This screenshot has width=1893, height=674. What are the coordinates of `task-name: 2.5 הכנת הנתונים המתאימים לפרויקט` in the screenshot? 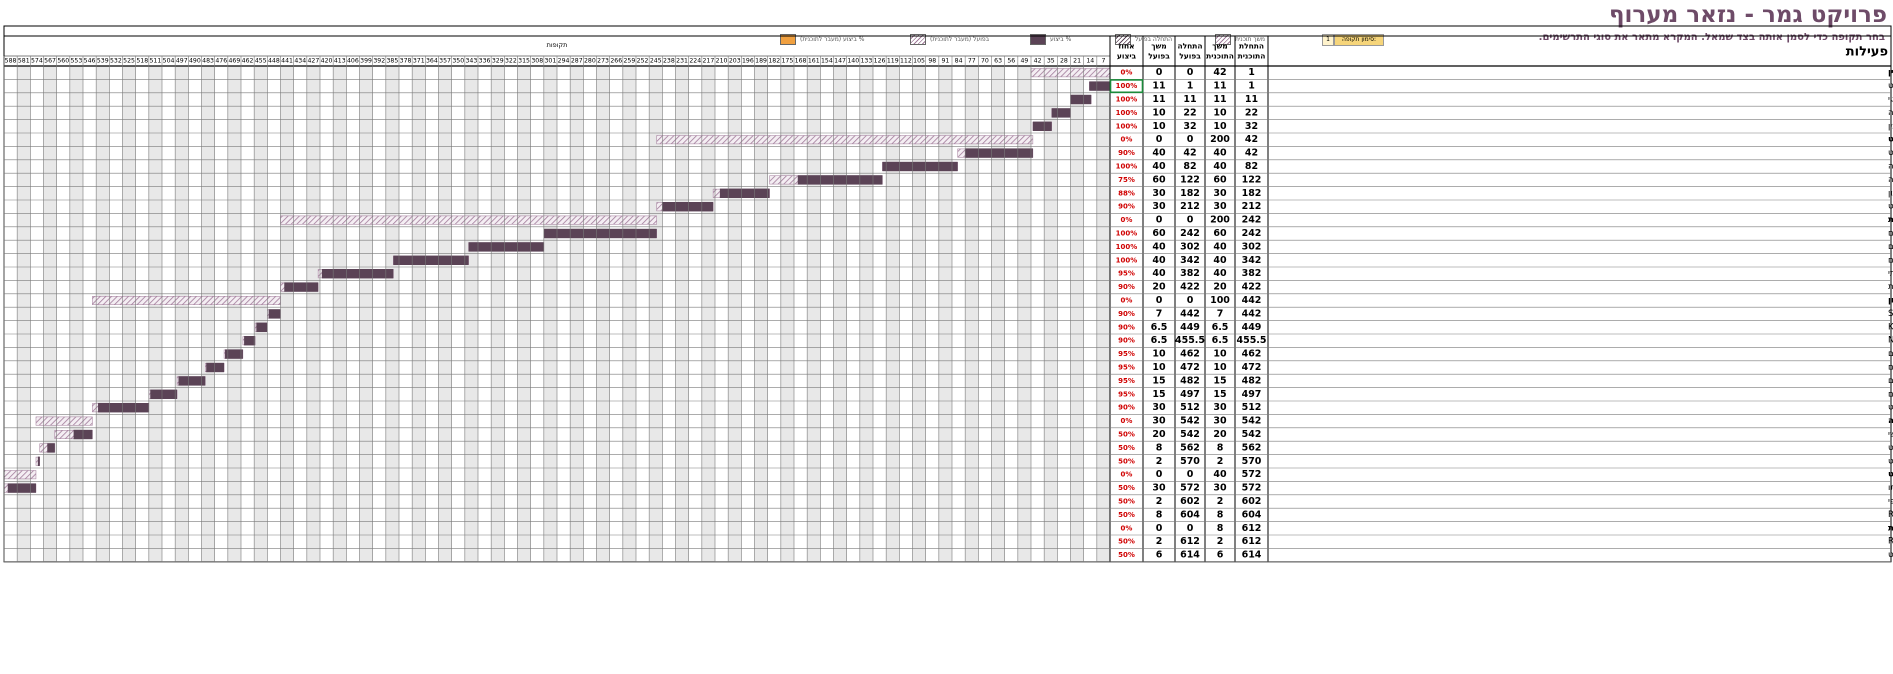 It's located at (1890, 207).